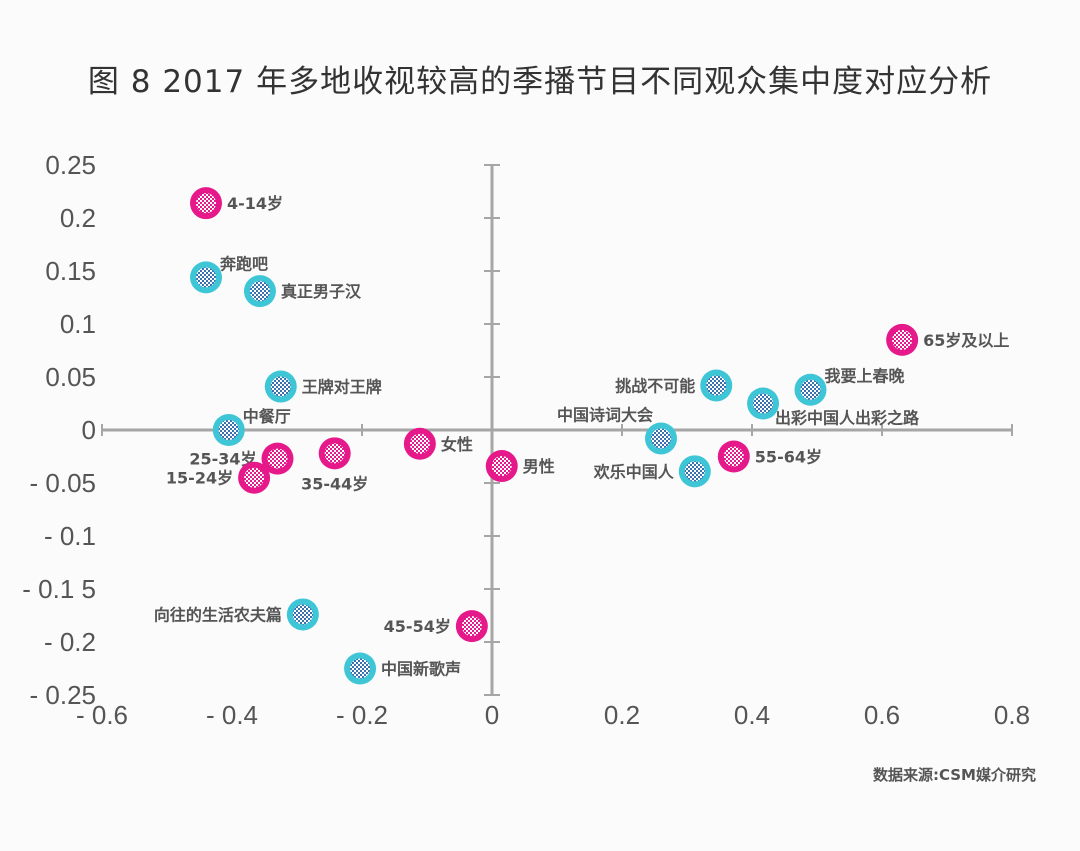 The height and width of the screenshot is (851, 1080). What do you see at coordinates (199, 478) in the screenshot?
I see `point-label: 15-24岁` at bounding box center [199, 478].